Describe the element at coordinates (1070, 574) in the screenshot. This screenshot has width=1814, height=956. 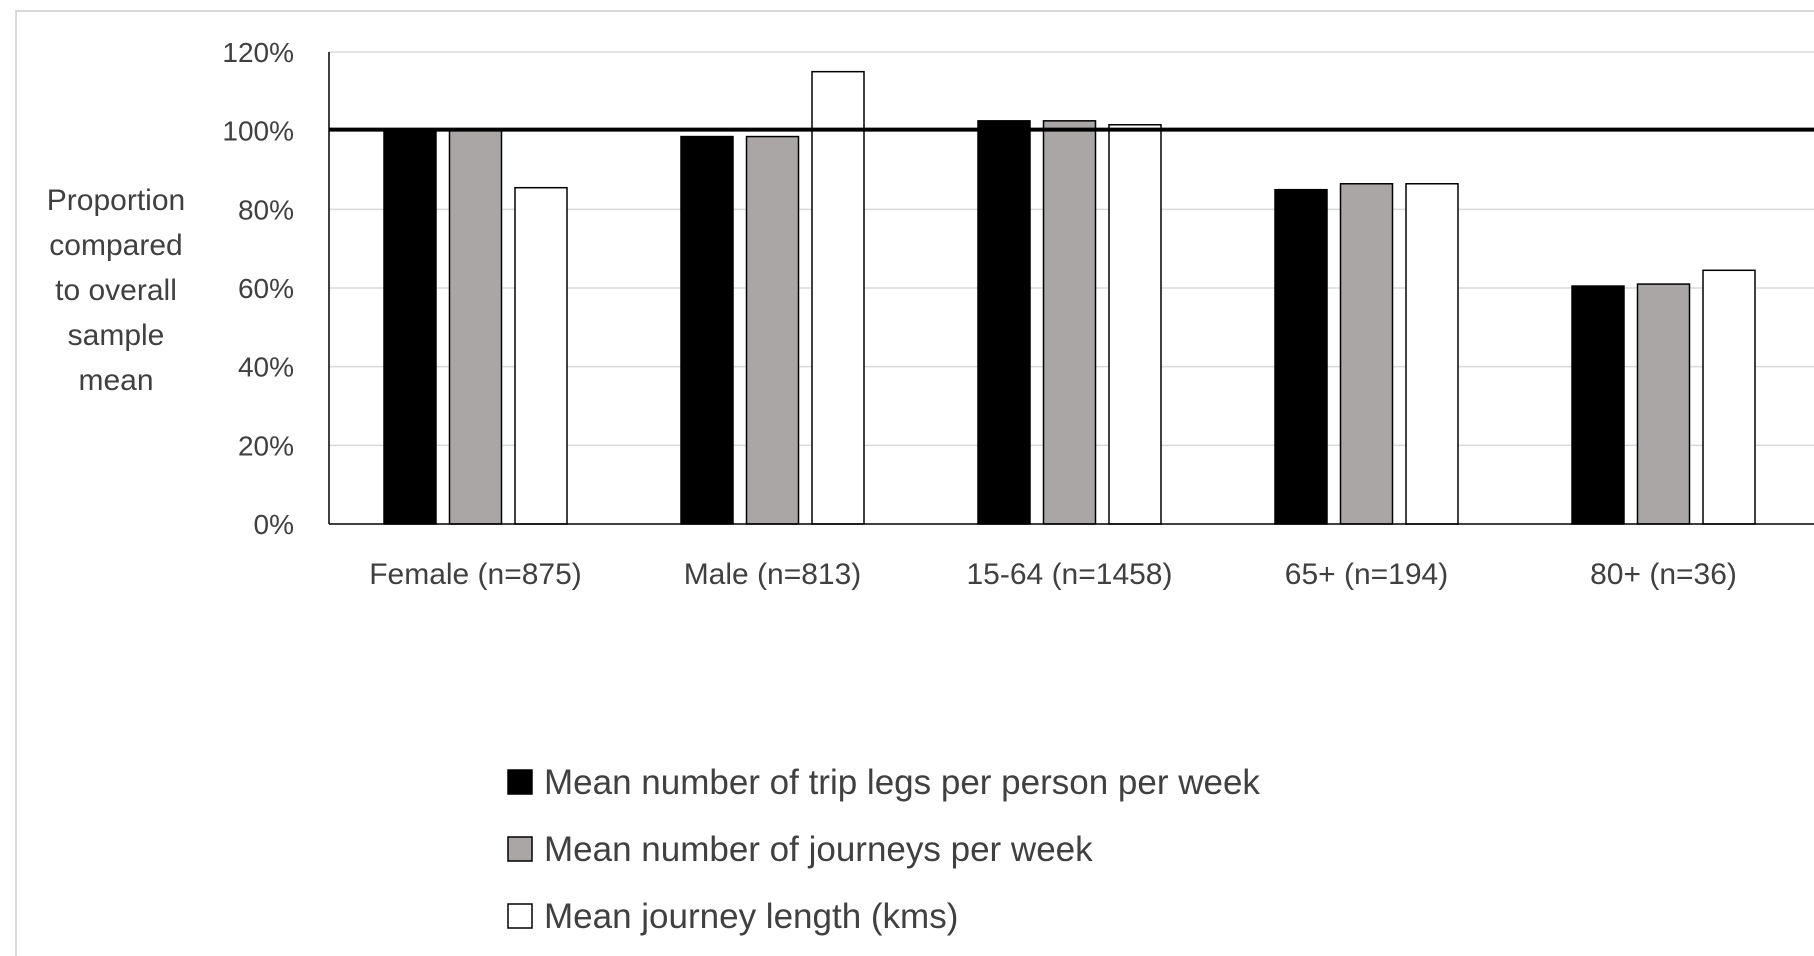
I see `x-tick-label: 15-64 (n=1458)` at that location.